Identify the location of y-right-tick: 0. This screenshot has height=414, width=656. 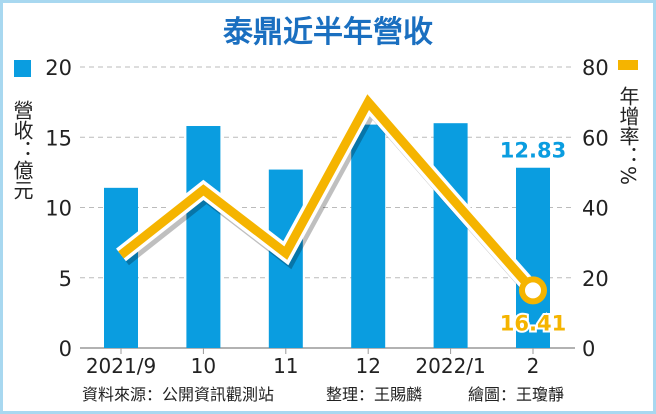
(588, 349).